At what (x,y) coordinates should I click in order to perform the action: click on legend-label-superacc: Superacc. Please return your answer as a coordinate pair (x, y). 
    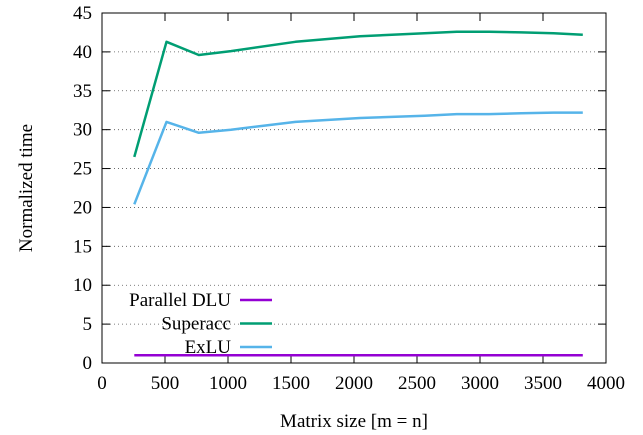
    Looking at the image, I should click on (196, 324).